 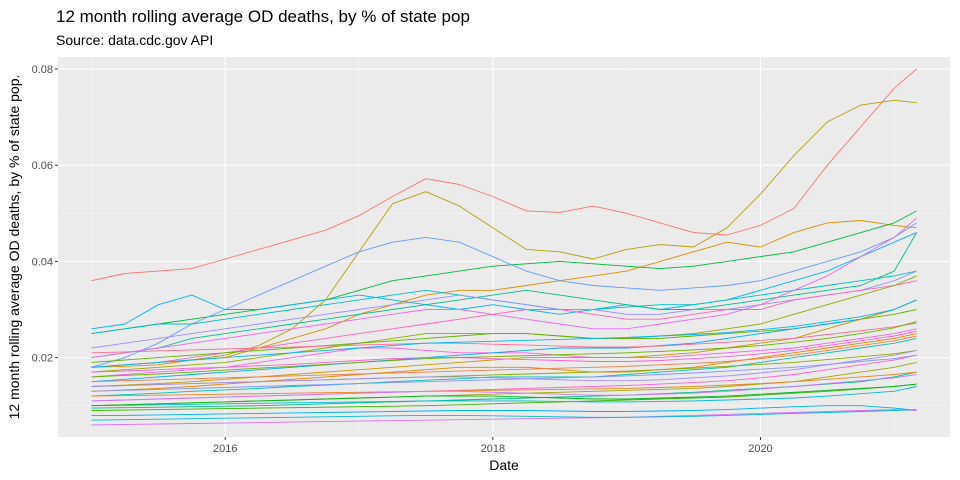 I want to click on x-tick-label: 2020, so click(x=760, y=449).